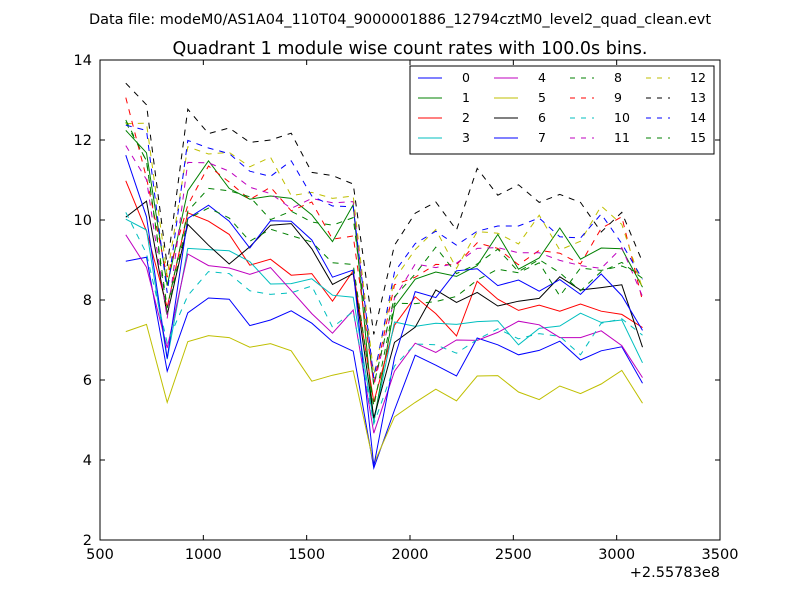 This screenshot has height=600, width=800. Describe the element at coordinates (87, 381) in the screenshot. I see `y-tick-label: 6` at that location.